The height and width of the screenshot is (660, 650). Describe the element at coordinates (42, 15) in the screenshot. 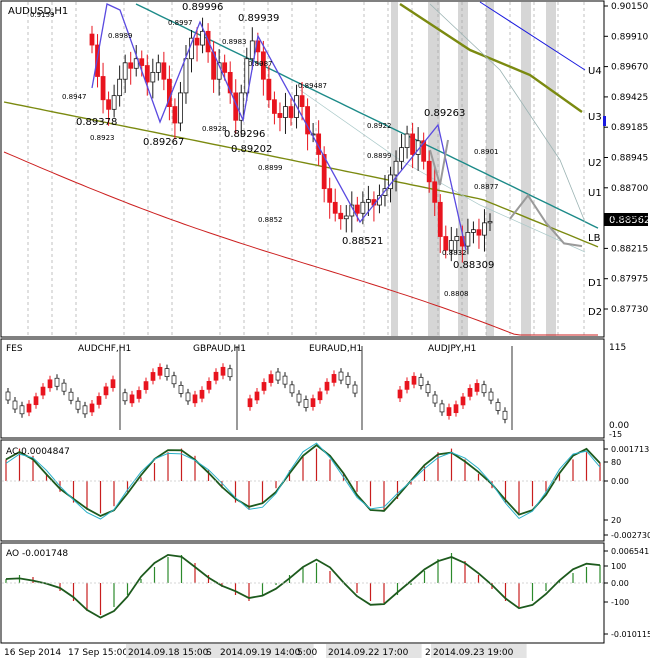

I see `level-price-label: 0.9159` at that location.